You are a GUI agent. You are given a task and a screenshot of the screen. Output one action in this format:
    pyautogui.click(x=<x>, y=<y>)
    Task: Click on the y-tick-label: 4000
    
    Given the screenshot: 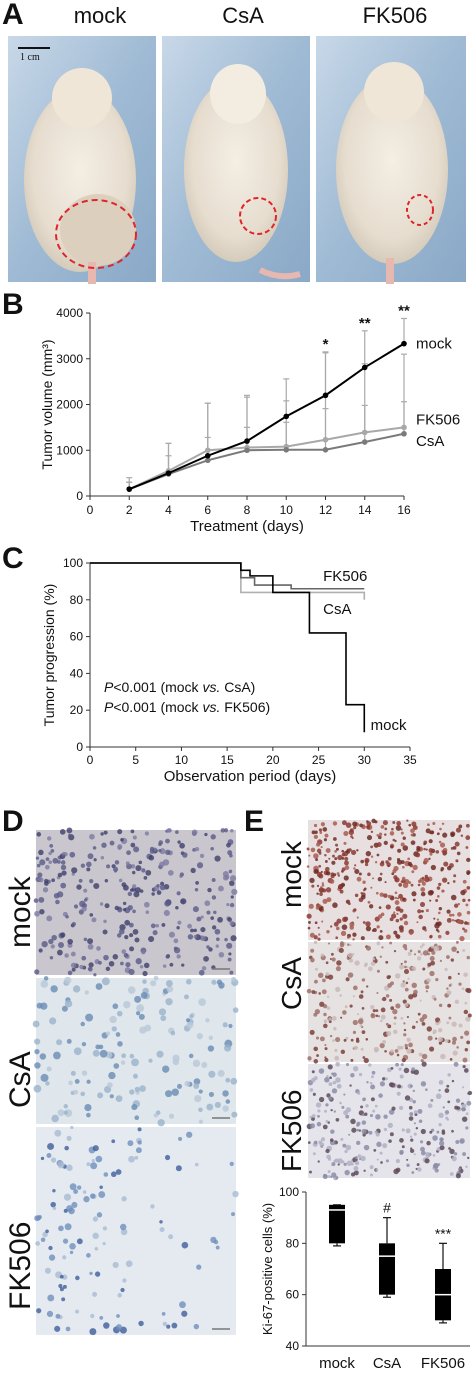 What is the action you would take?
    pyautogui.click(x=69, y=313)
    